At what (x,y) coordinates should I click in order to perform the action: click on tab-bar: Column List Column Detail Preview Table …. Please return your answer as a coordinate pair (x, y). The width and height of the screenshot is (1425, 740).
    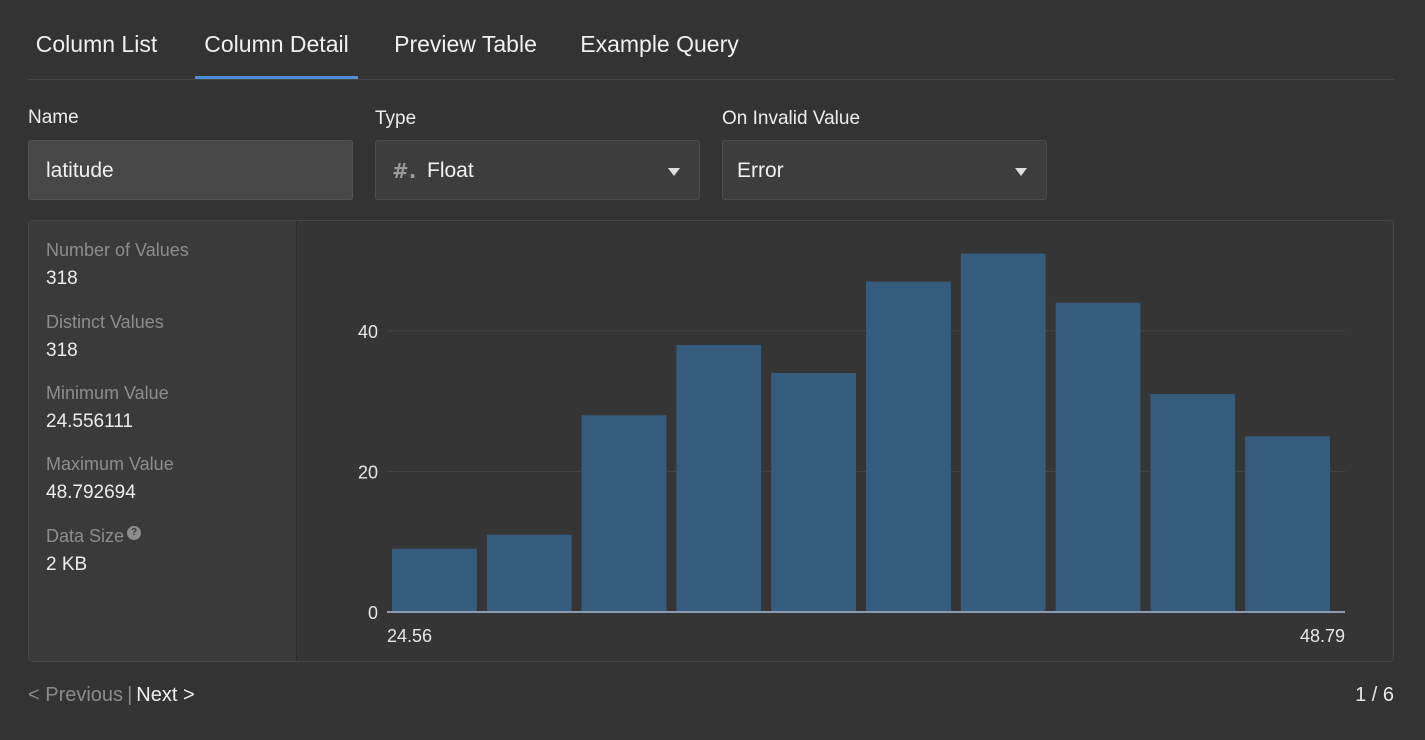
    Looking at the image, I should click on (711, 40).